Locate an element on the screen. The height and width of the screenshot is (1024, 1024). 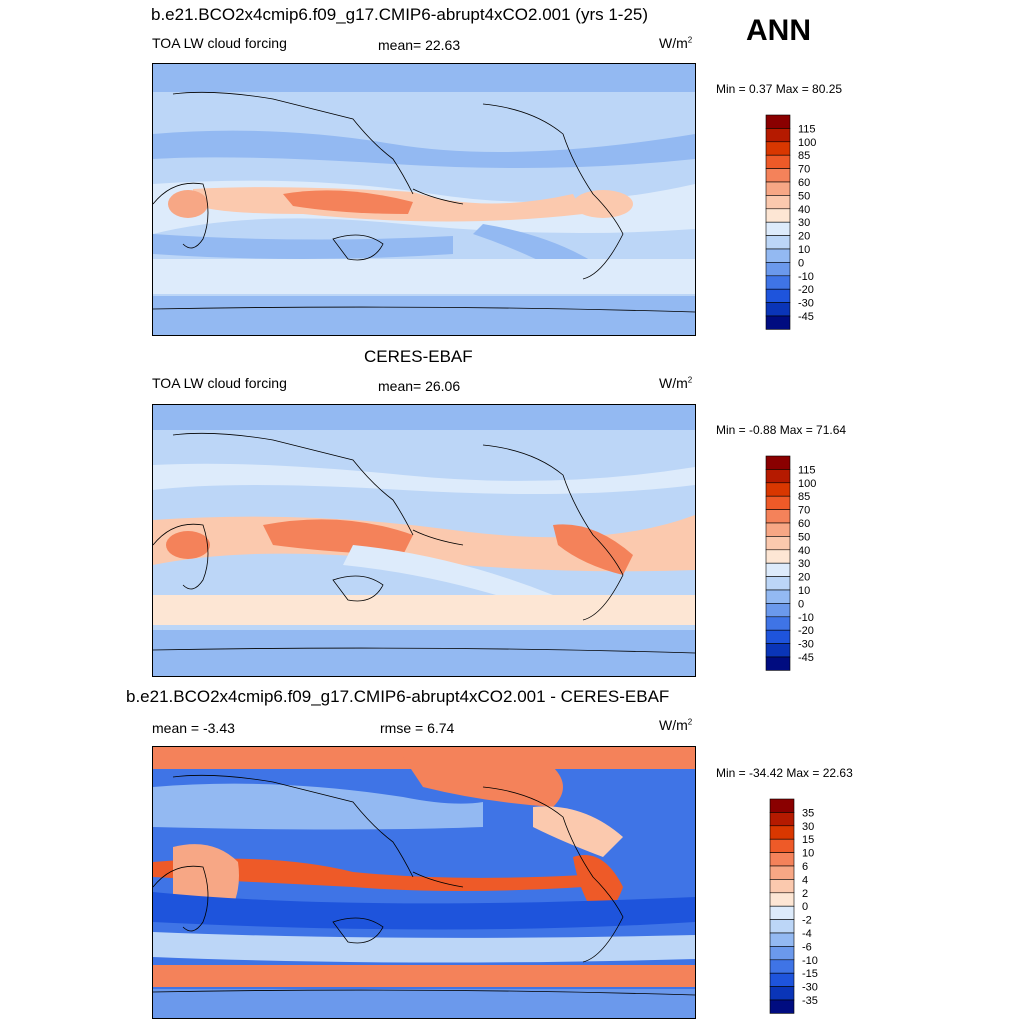
colorbar-tick-label: -20 is located at coordinates (806, 290).